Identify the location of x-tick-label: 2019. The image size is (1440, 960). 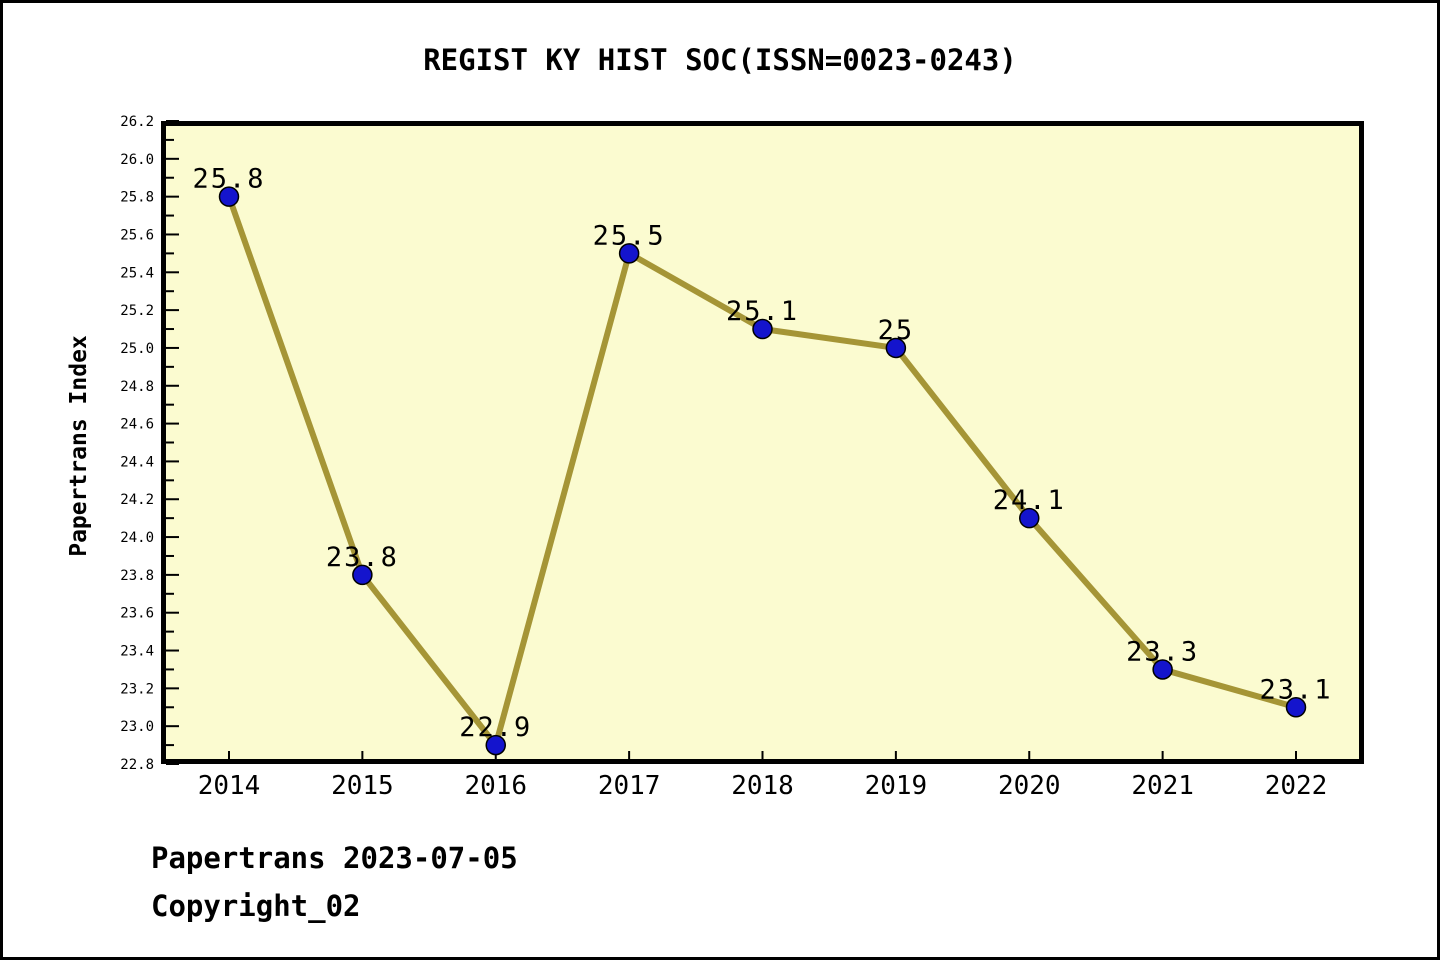
(896, 786).